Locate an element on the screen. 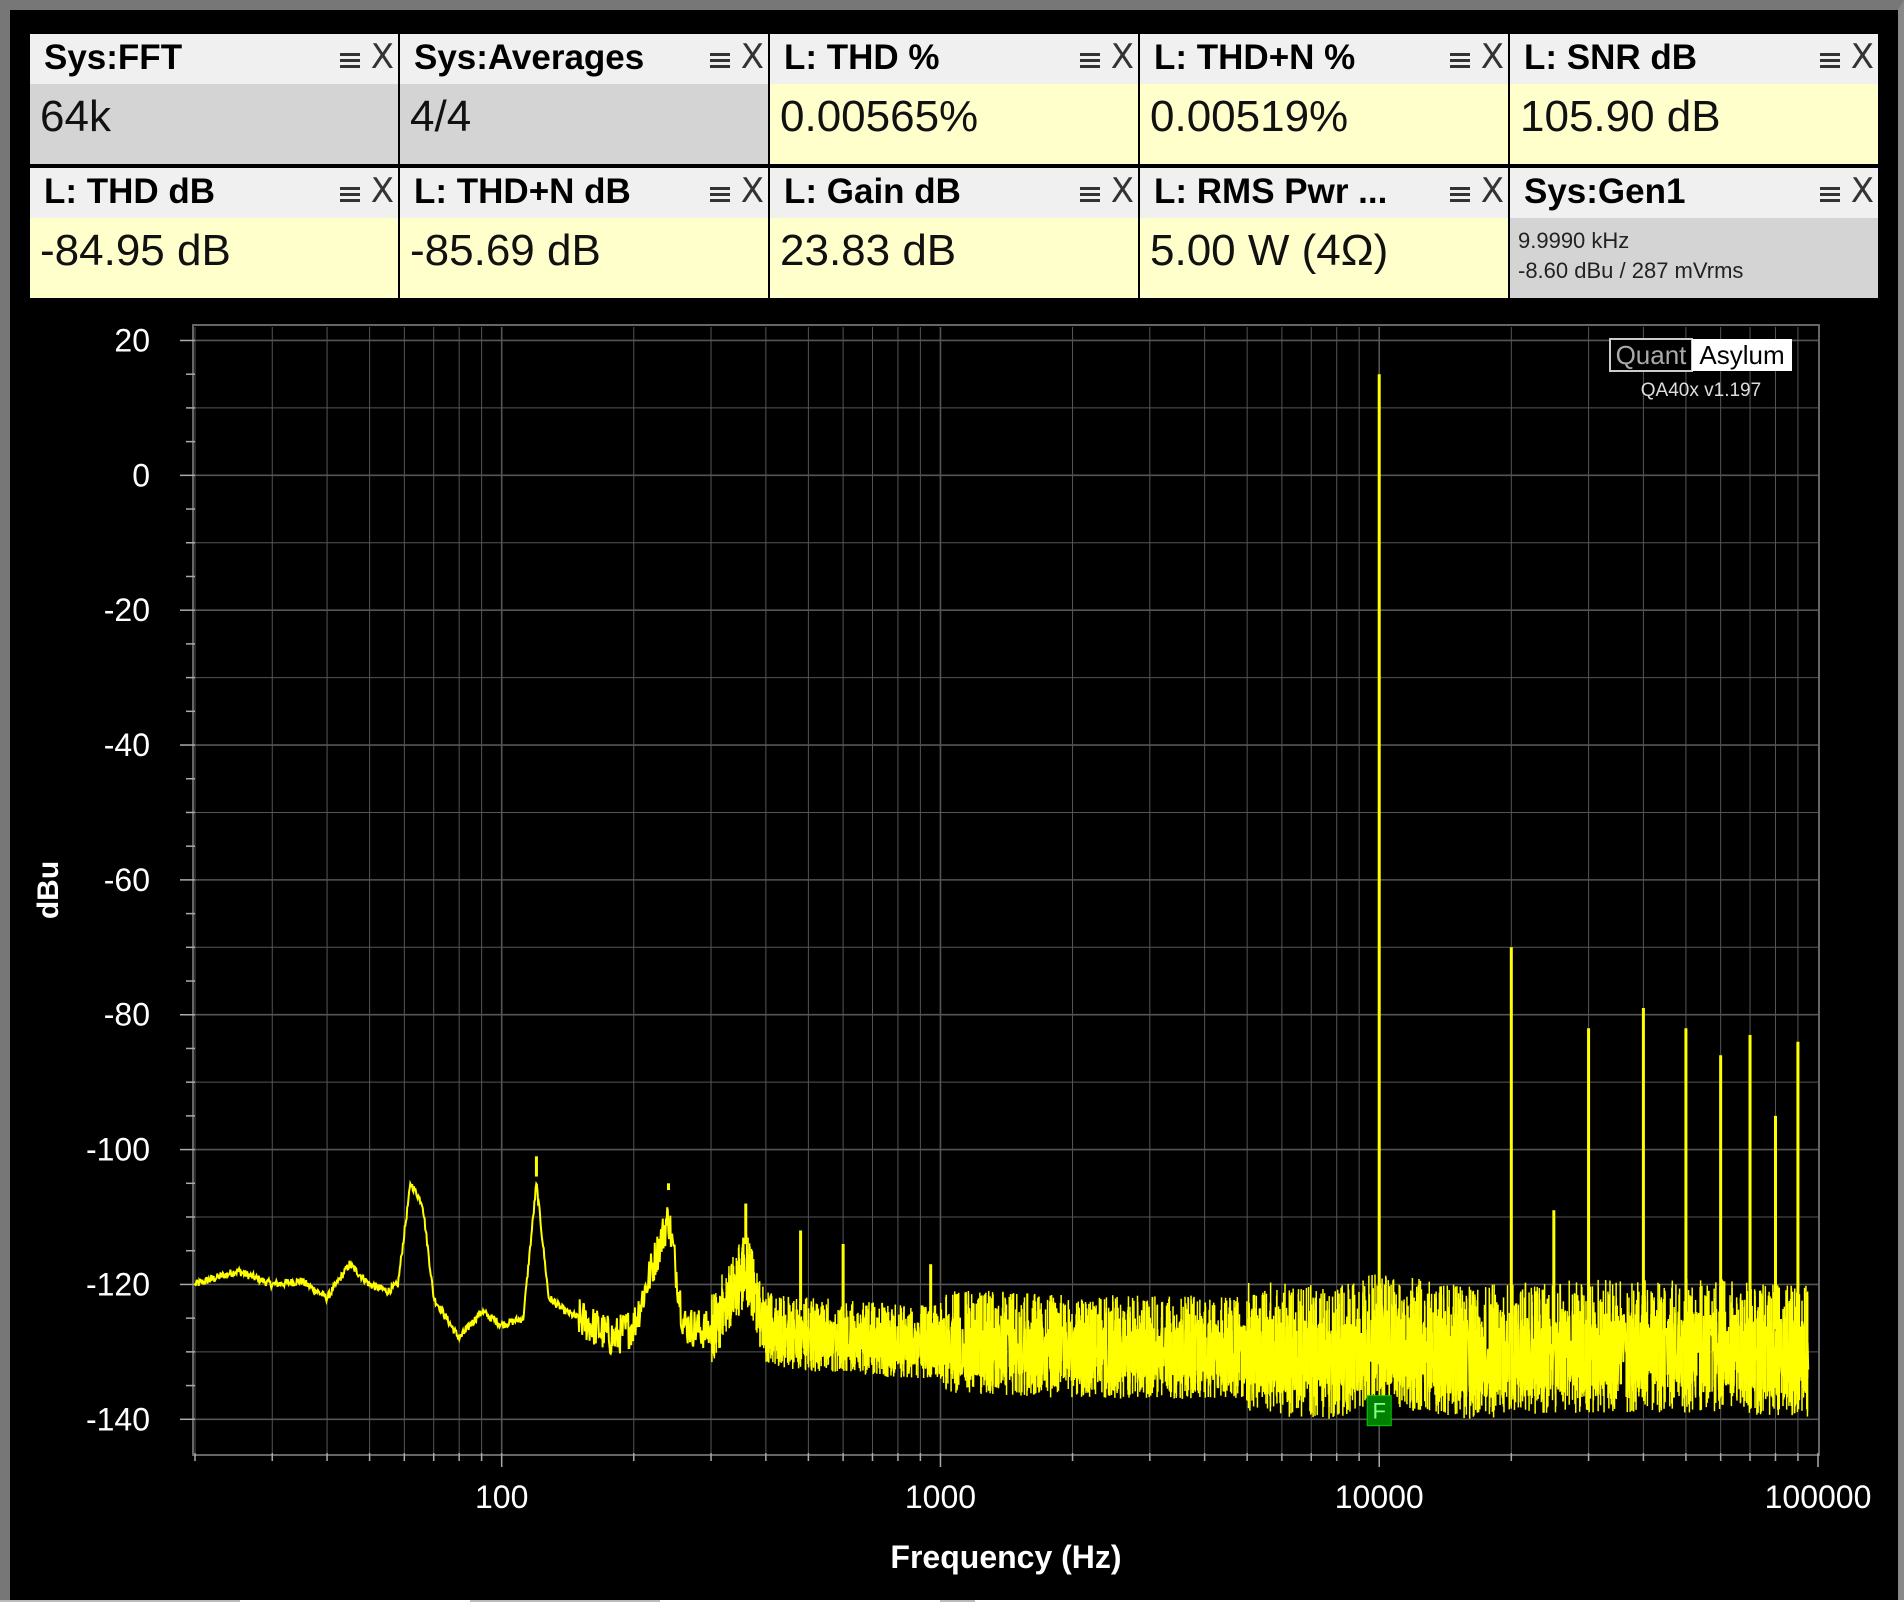  widget-title: L: THD+N % is located at coordinates (1255, 57).